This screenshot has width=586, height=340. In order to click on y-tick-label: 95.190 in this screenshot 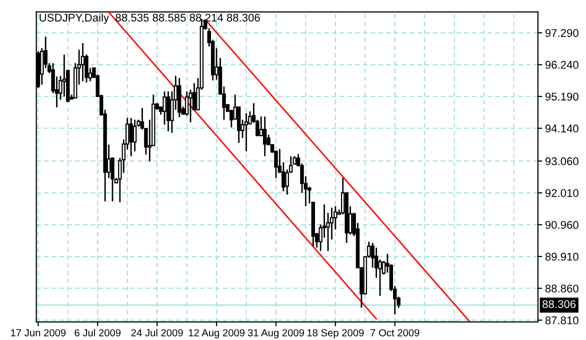, I will do `click(561, 96)`.